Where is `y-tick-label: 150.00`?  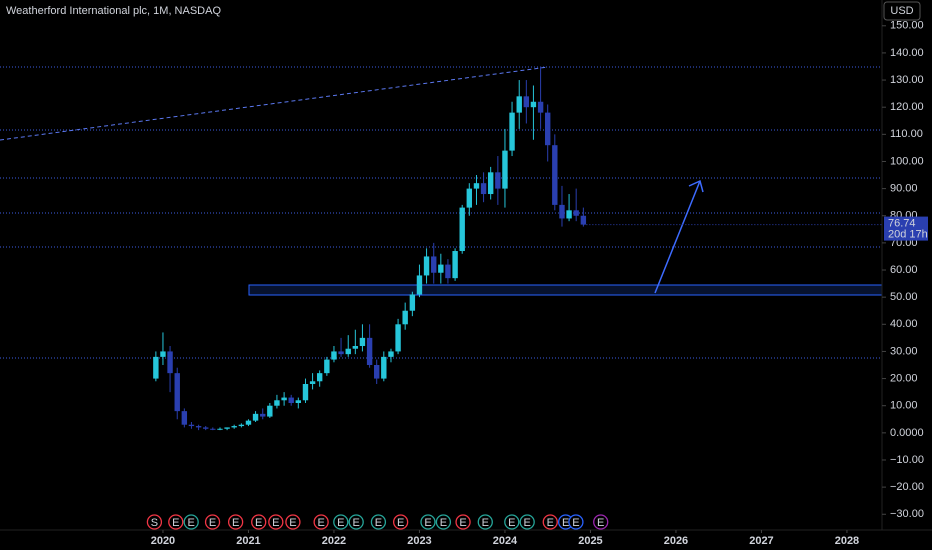 y-tick-label: 150.00 is located at coordinates (907, 26).